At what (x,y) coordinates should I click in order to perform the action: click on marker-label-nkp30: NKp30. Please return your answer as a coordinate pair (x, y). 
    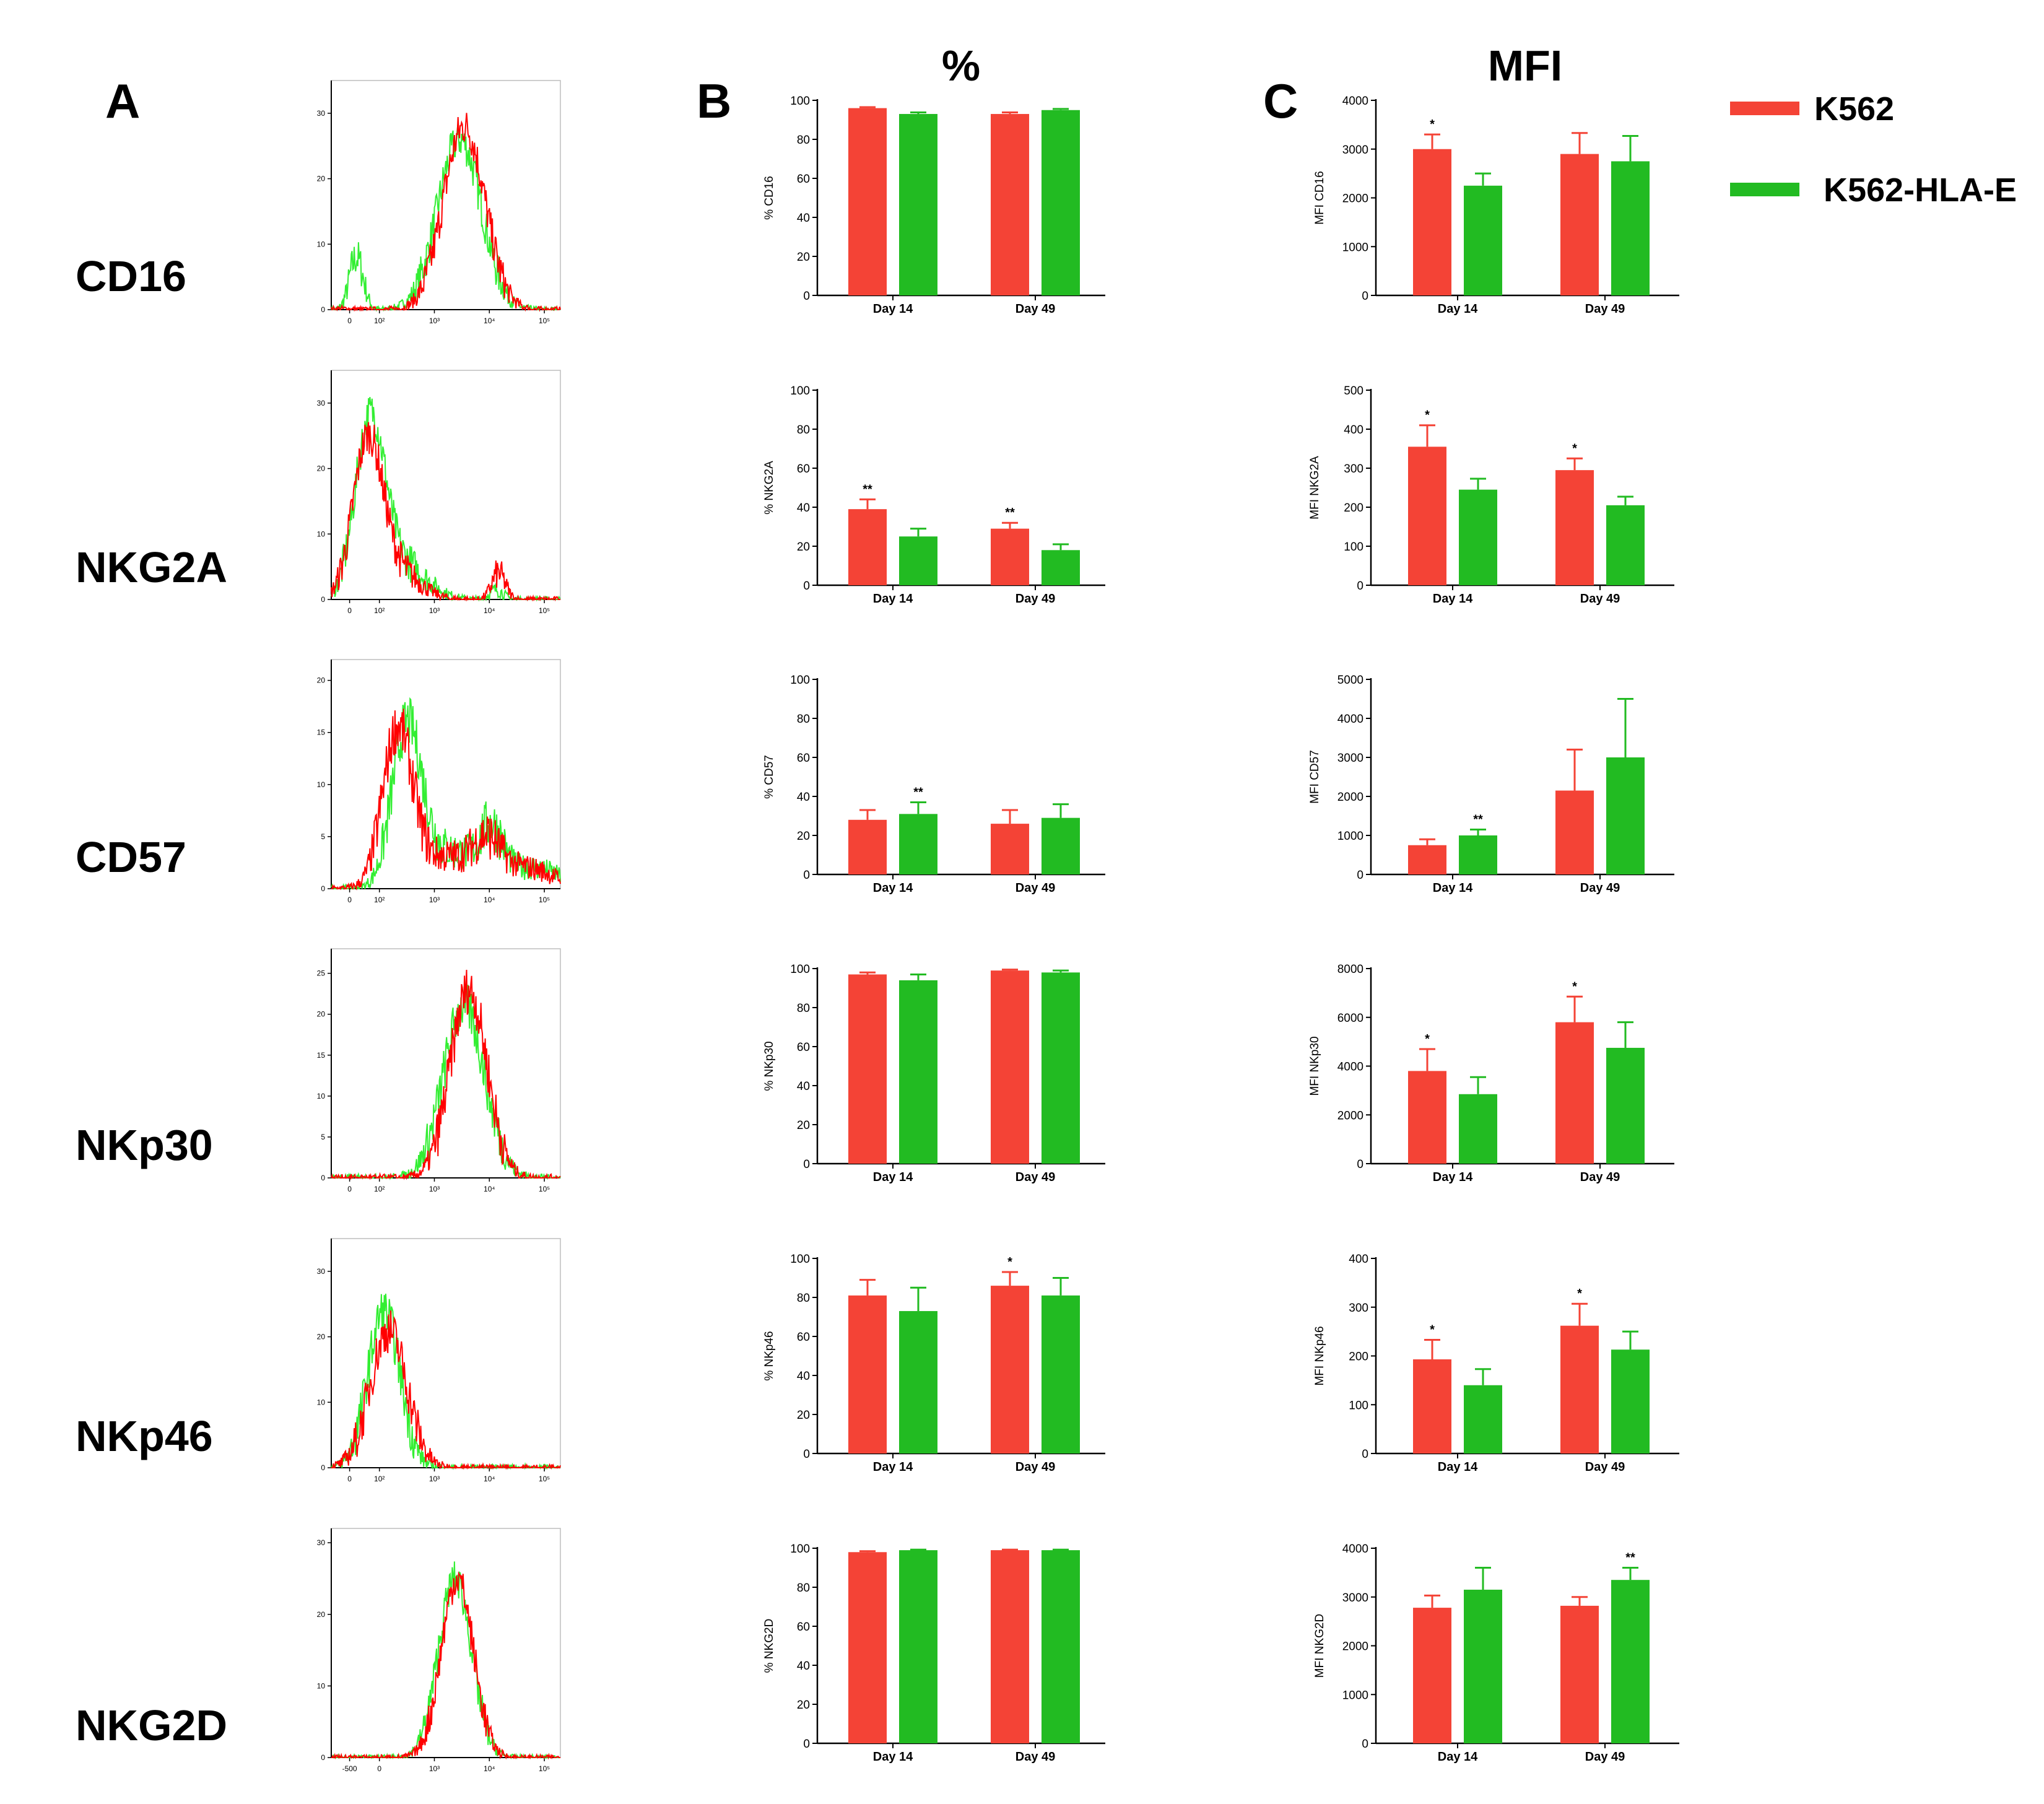
    Looking at the image, I should click on (144, 1145).